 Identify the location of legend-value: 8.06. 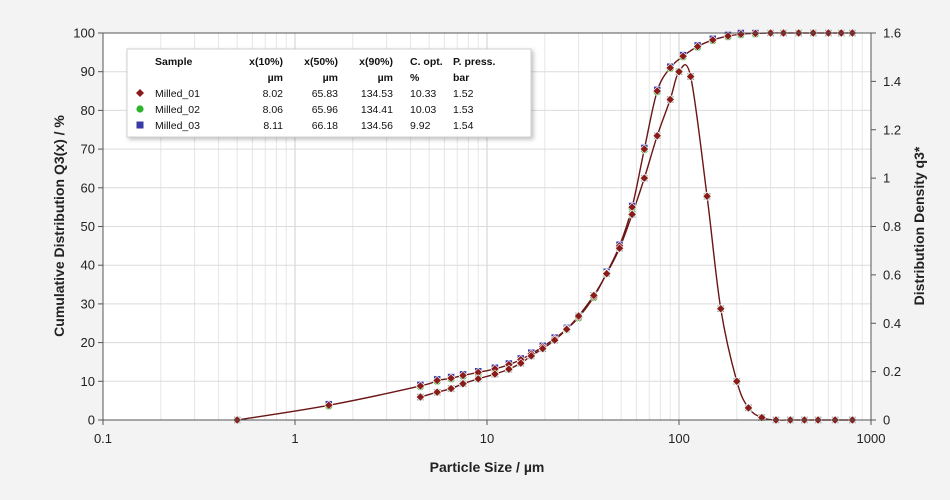
(273, 110).